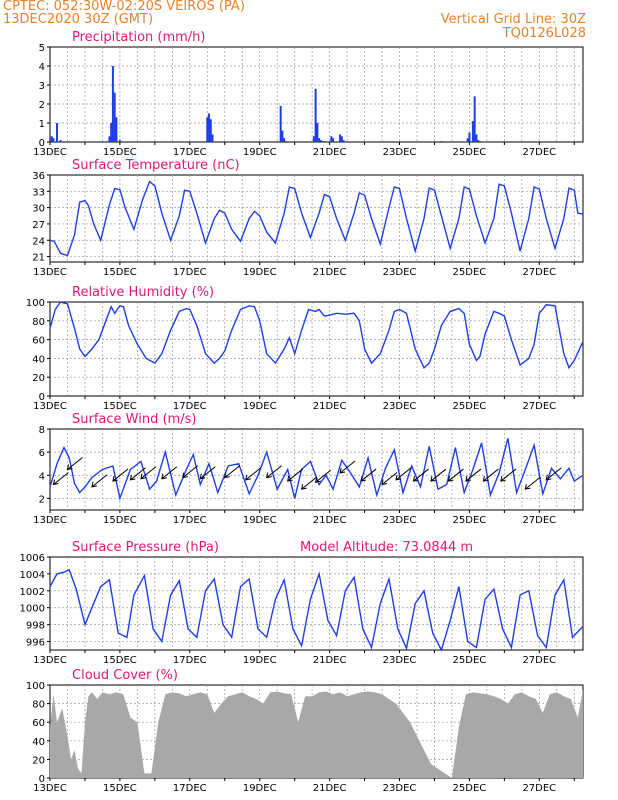 This screenshot has width=618, height=800. What do you see at coordinates (316, 218) in the screenshot?
I see `temp-series-line` at bounding box center [316, 218].